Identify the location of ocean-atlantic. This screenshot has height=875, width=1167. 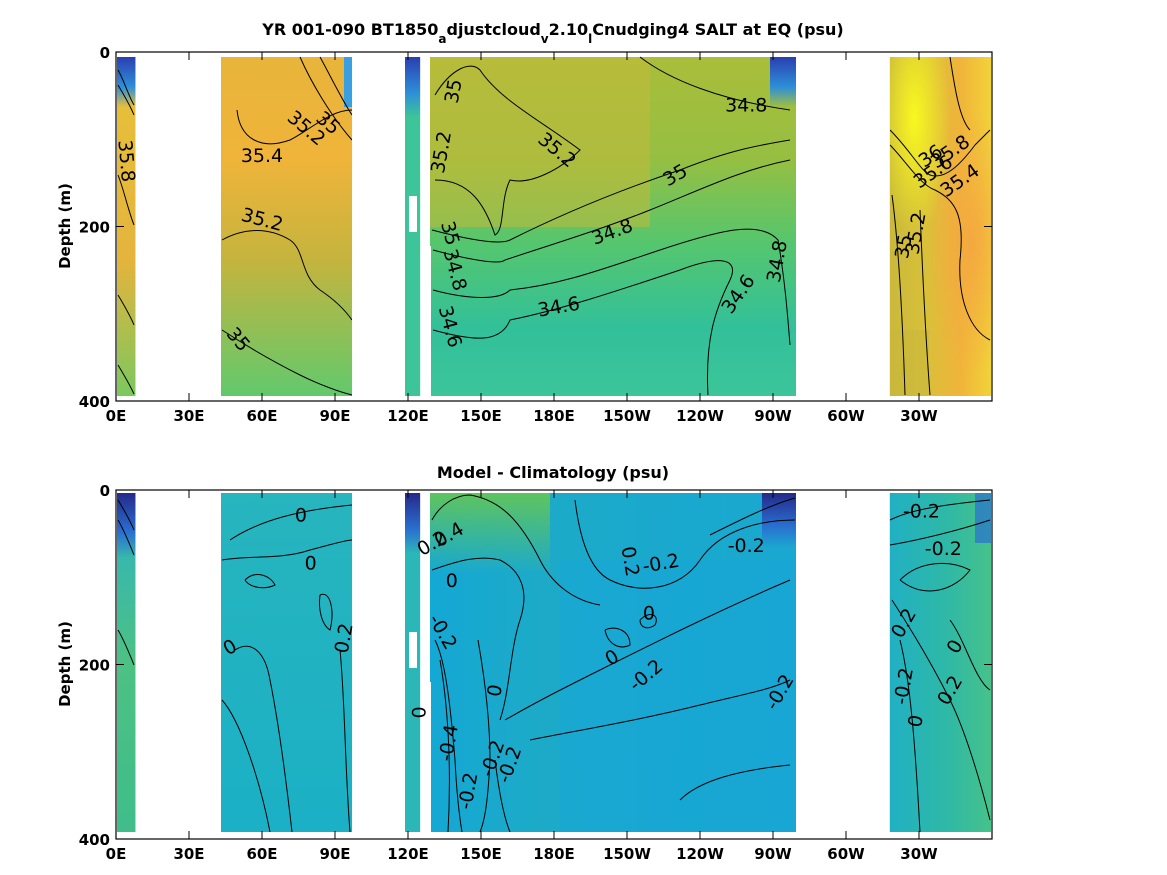
(940, 662).